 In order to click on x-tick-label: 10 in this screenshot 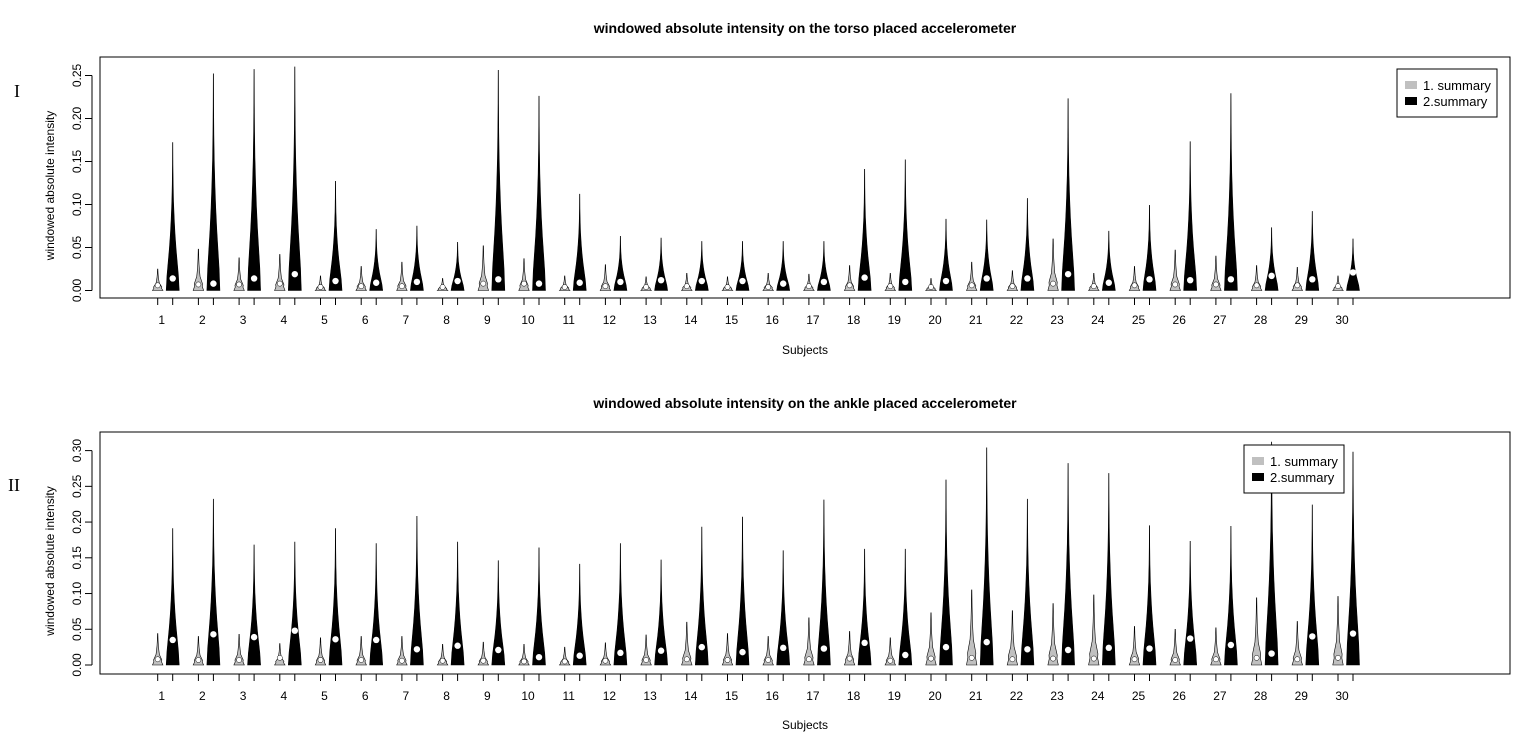, I will do `click(528, 696)`.